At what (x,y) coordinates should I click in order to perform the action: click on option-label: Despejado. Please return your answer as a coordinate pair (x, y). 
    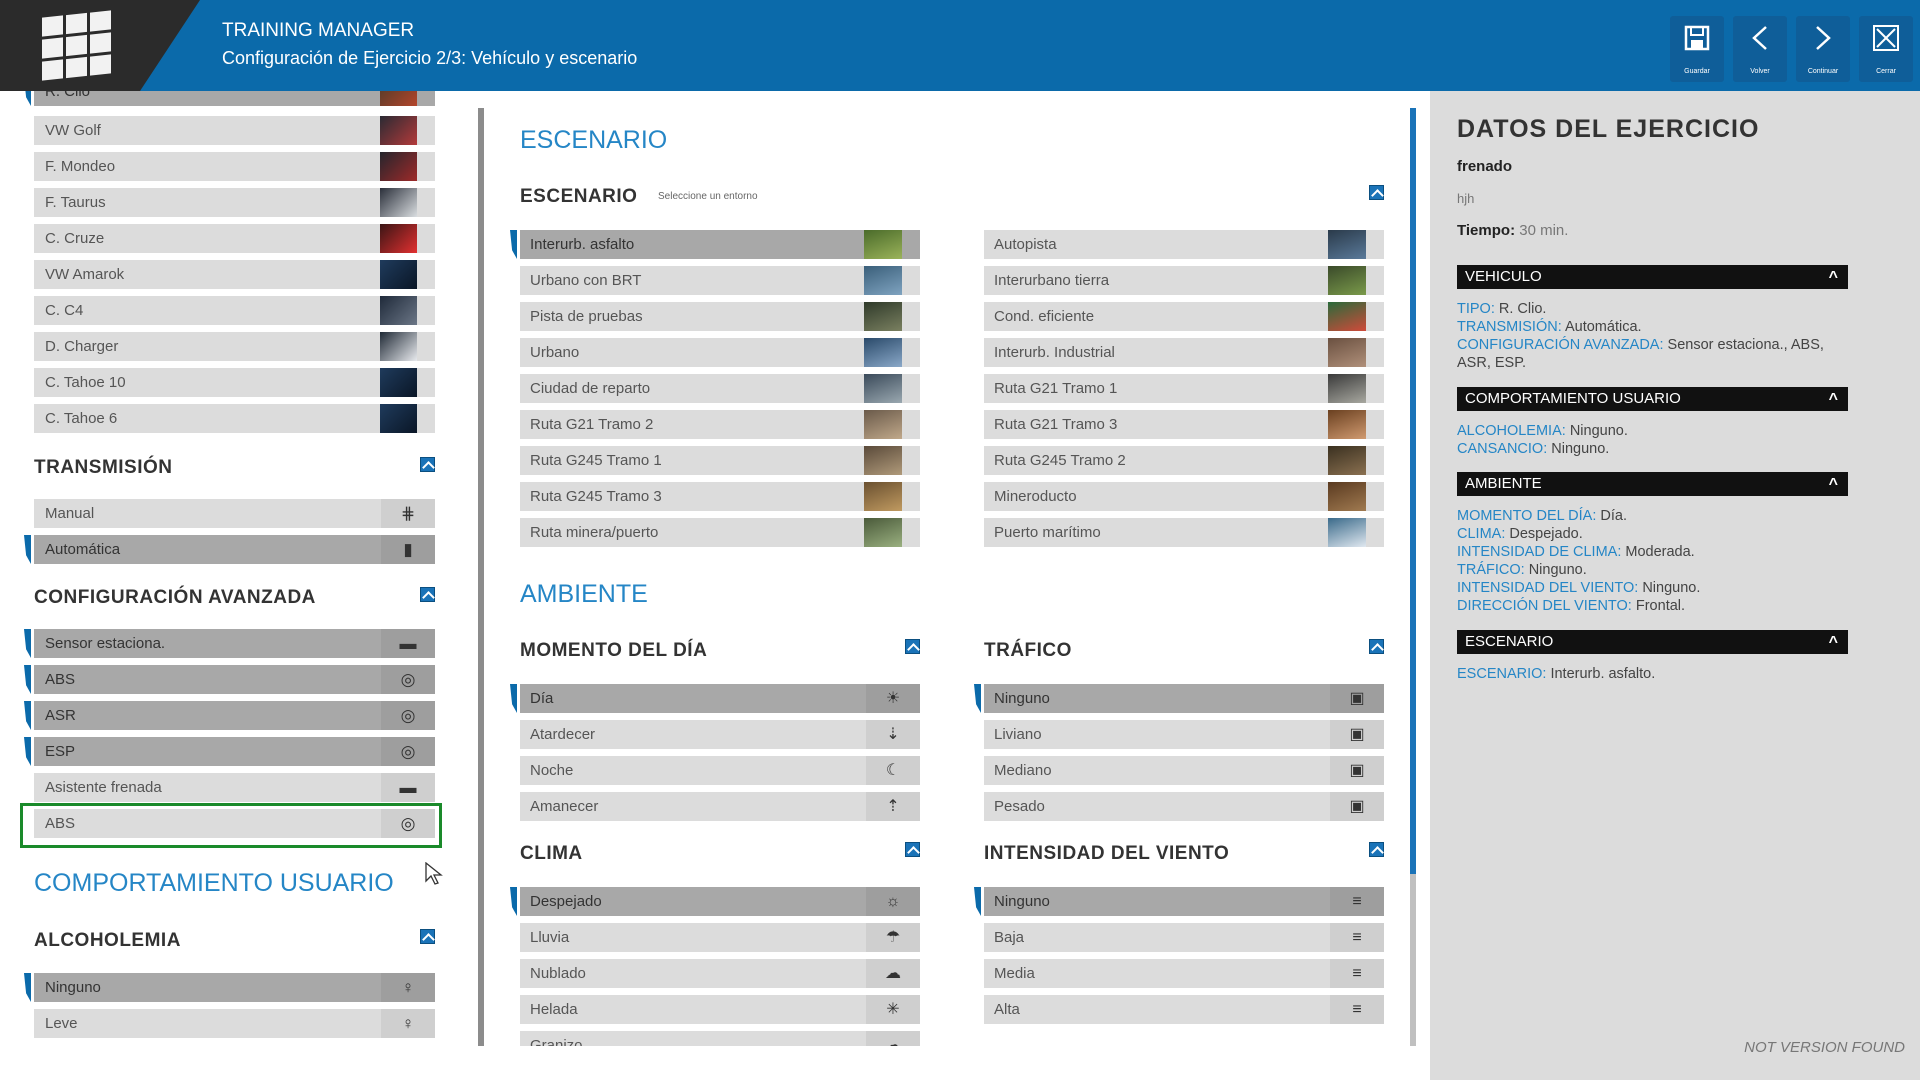
    Looking at the image, I should click on (566, 901).